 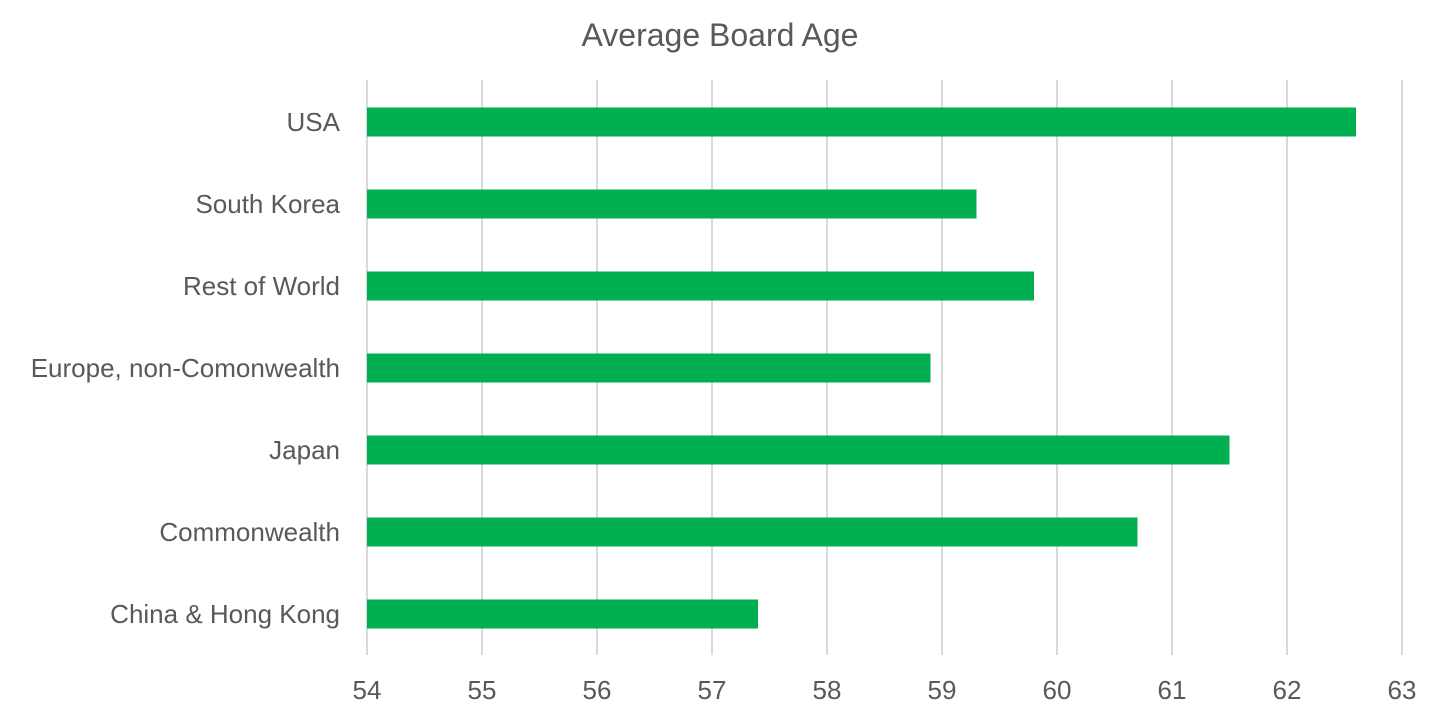 What do you see at coordinates (827, 690) in the screenshot?
I see `x-tick-label: 58` at bounding box center [827, 690].